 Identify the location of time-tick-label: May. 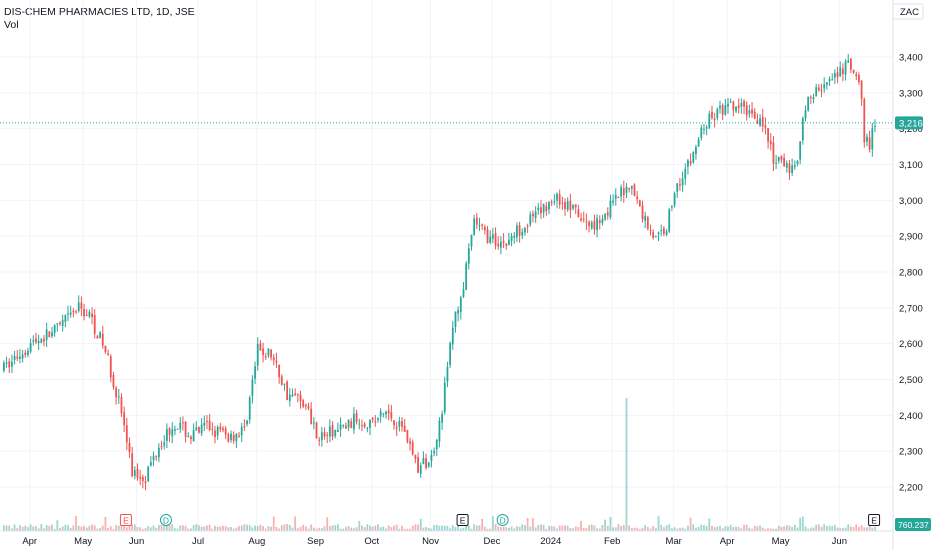
(83, 541).